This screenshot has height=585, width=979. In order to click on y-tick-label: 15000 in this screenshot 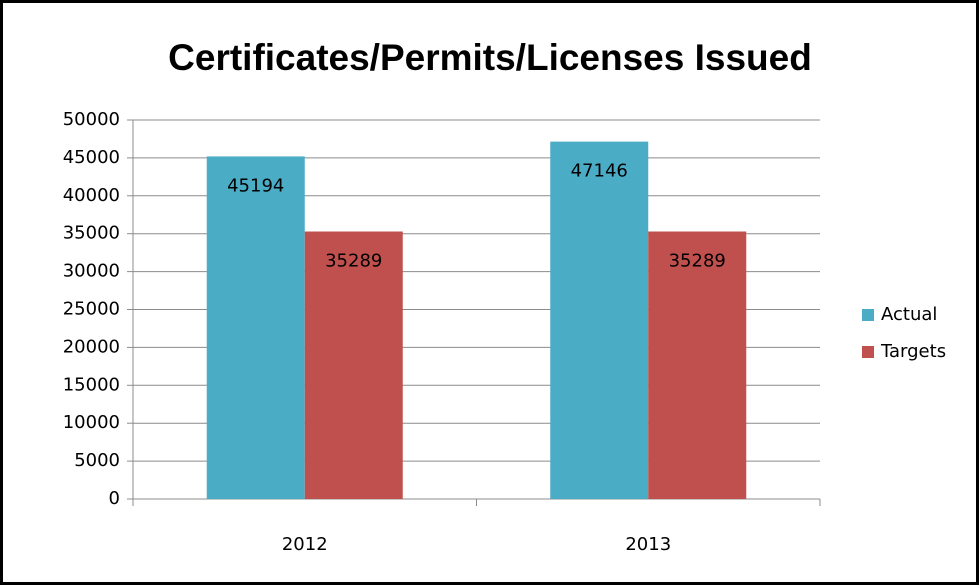, I will do `click(91, 384)`.